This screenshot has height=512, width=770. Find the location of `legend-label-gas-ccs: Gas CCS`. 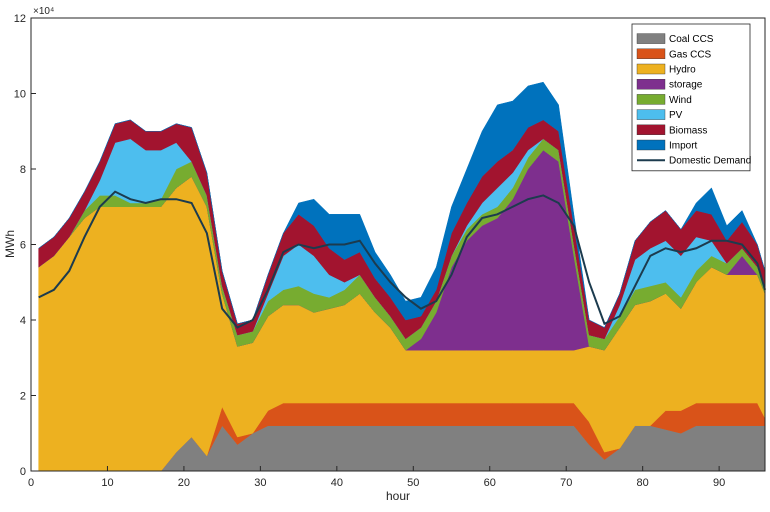

legend-label-gas-ccs: Gas CCS is located at coordinates (690, 54).